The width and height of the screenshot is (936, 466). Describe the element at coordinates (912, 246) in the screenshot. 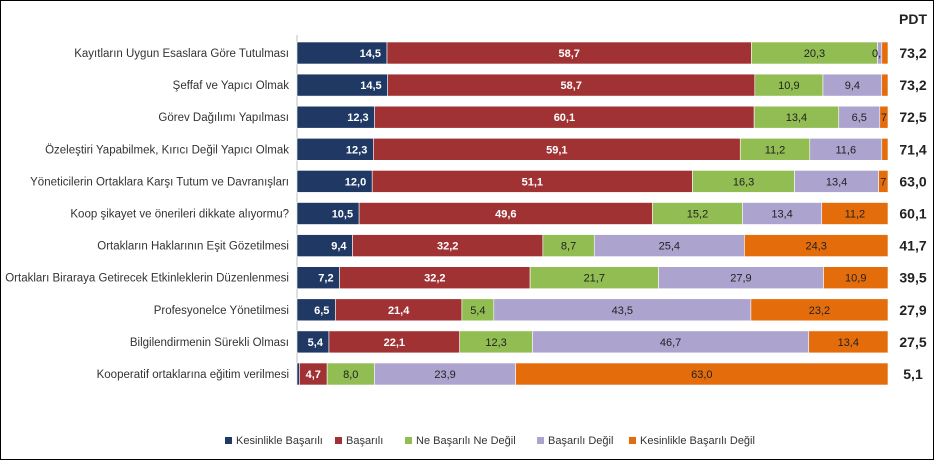

I see `row-total: 41,7` at that location.